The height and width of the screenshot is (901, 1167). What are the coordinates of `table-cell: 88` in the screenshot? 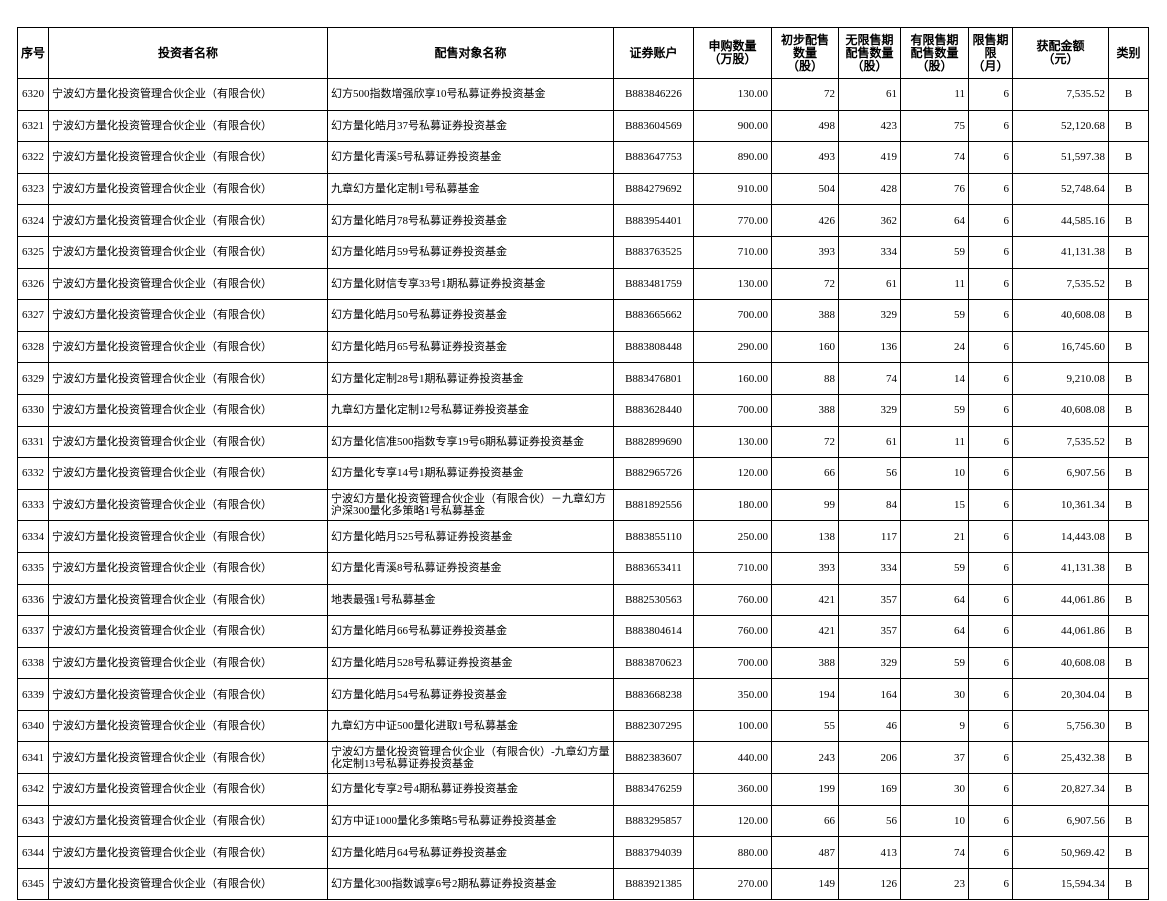 It's located at (805, 378).